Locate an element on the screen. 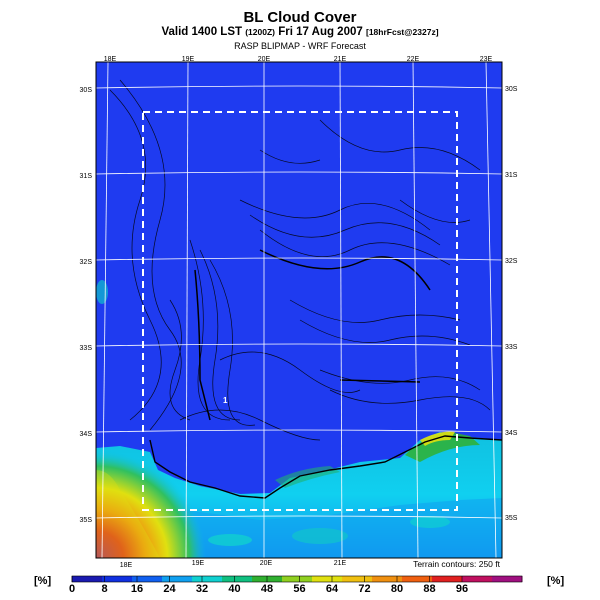 The width and height of the screenshot is (600, 600). terrain-contours-major is located at coordinates (312, 335).